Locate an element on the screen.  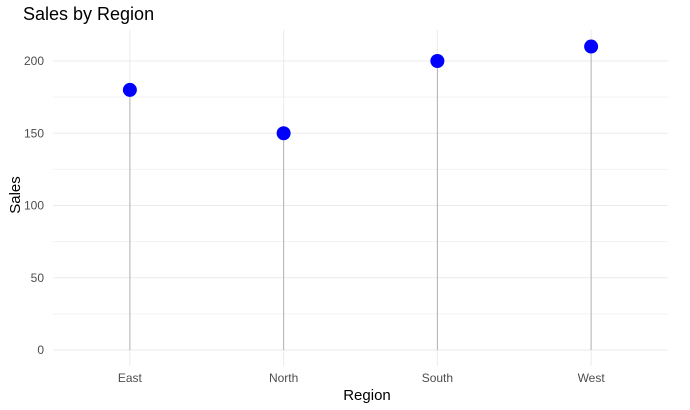
y-axis-tick-labels: 0 50 100 150 200 is located at coordinates (34, 205).